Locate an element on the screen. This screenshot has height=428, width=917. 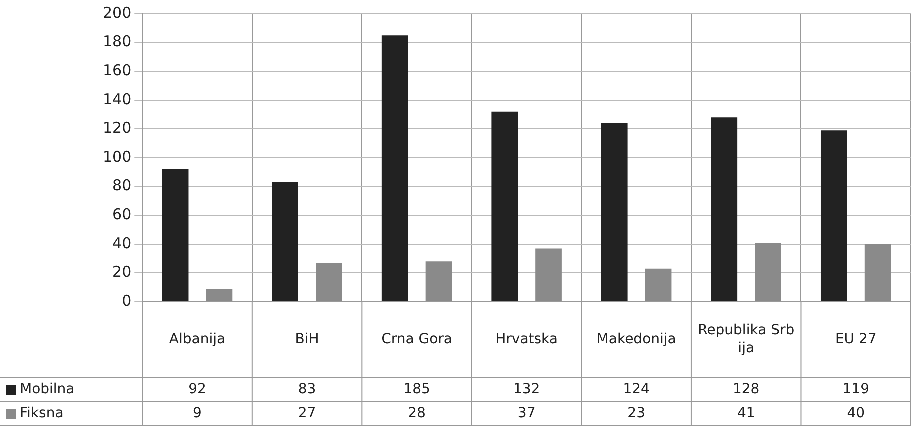
y-tick-label: 40 is located at coordinates (122, 243).